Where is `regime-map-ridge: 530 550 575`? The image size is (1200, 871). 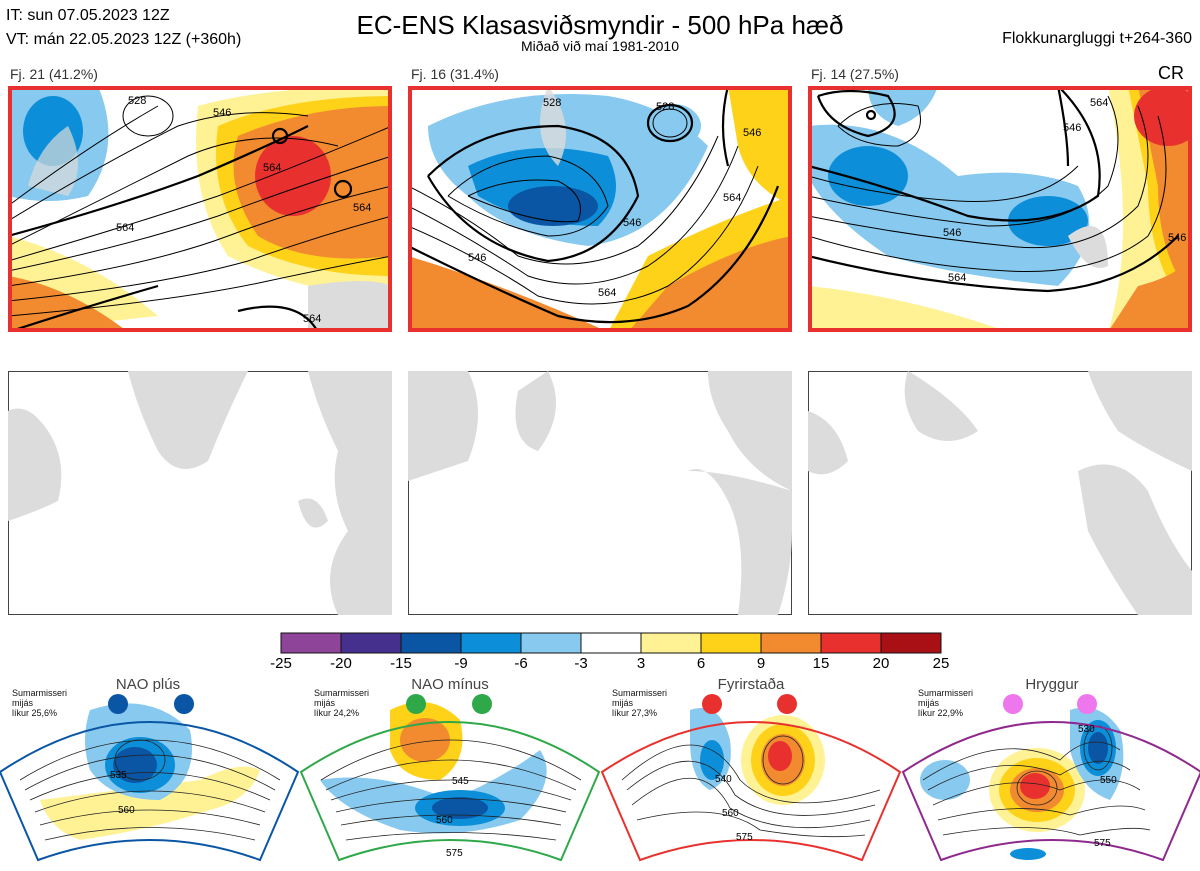
regime-map-ridge: 530 550 575 is located at coordinates (1050, 778).